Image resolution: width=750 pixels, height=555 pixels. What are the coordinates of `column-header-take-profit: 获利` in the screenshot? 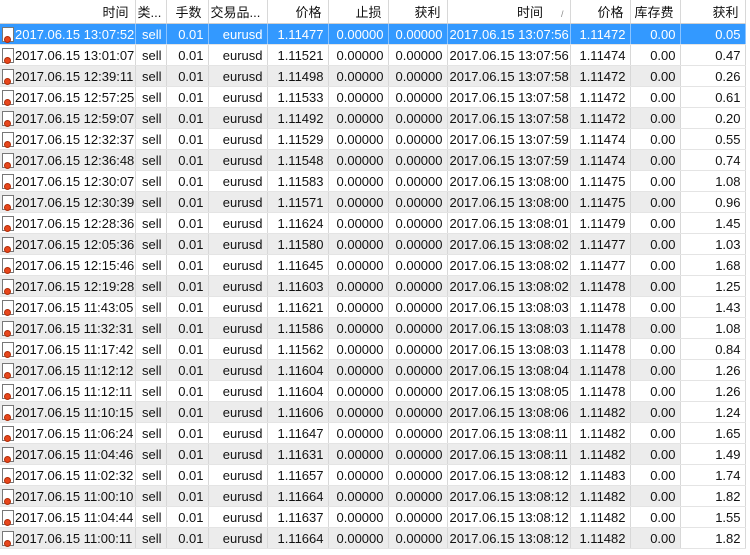 It's located at (418, 12).